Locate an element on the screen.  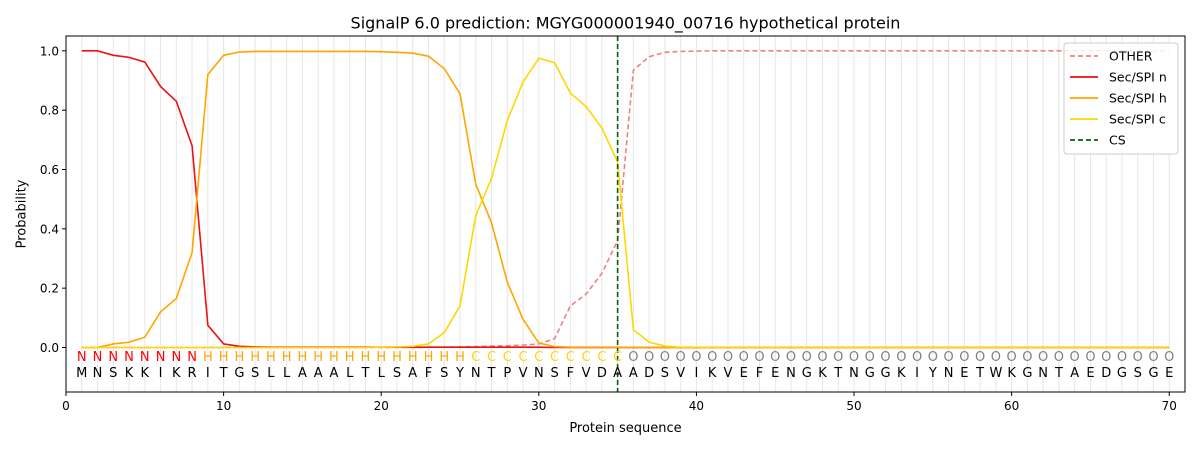
x-axis-label: Protein sequence is located at coordinates (625, 428).